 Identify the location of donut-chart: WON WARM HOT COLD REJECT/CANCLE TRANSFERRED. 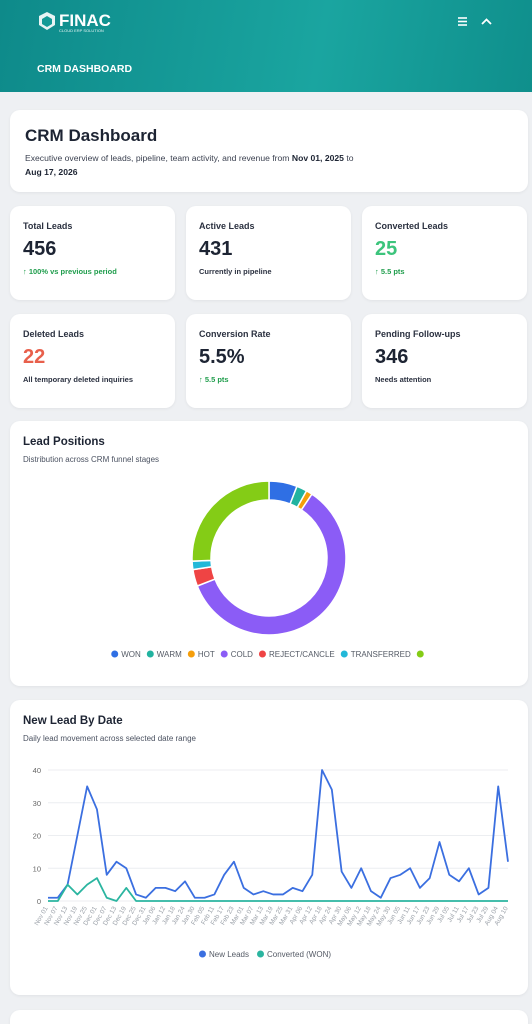
(267, 569).